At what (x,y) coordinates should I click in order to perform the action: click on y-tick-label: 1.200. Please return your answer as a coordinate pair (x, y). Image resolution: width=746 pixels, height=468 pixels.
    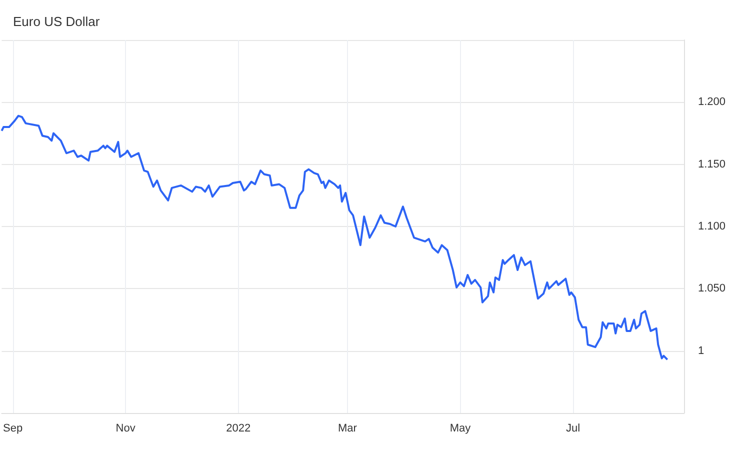
    Looking at the image, I should click on (712, 102).